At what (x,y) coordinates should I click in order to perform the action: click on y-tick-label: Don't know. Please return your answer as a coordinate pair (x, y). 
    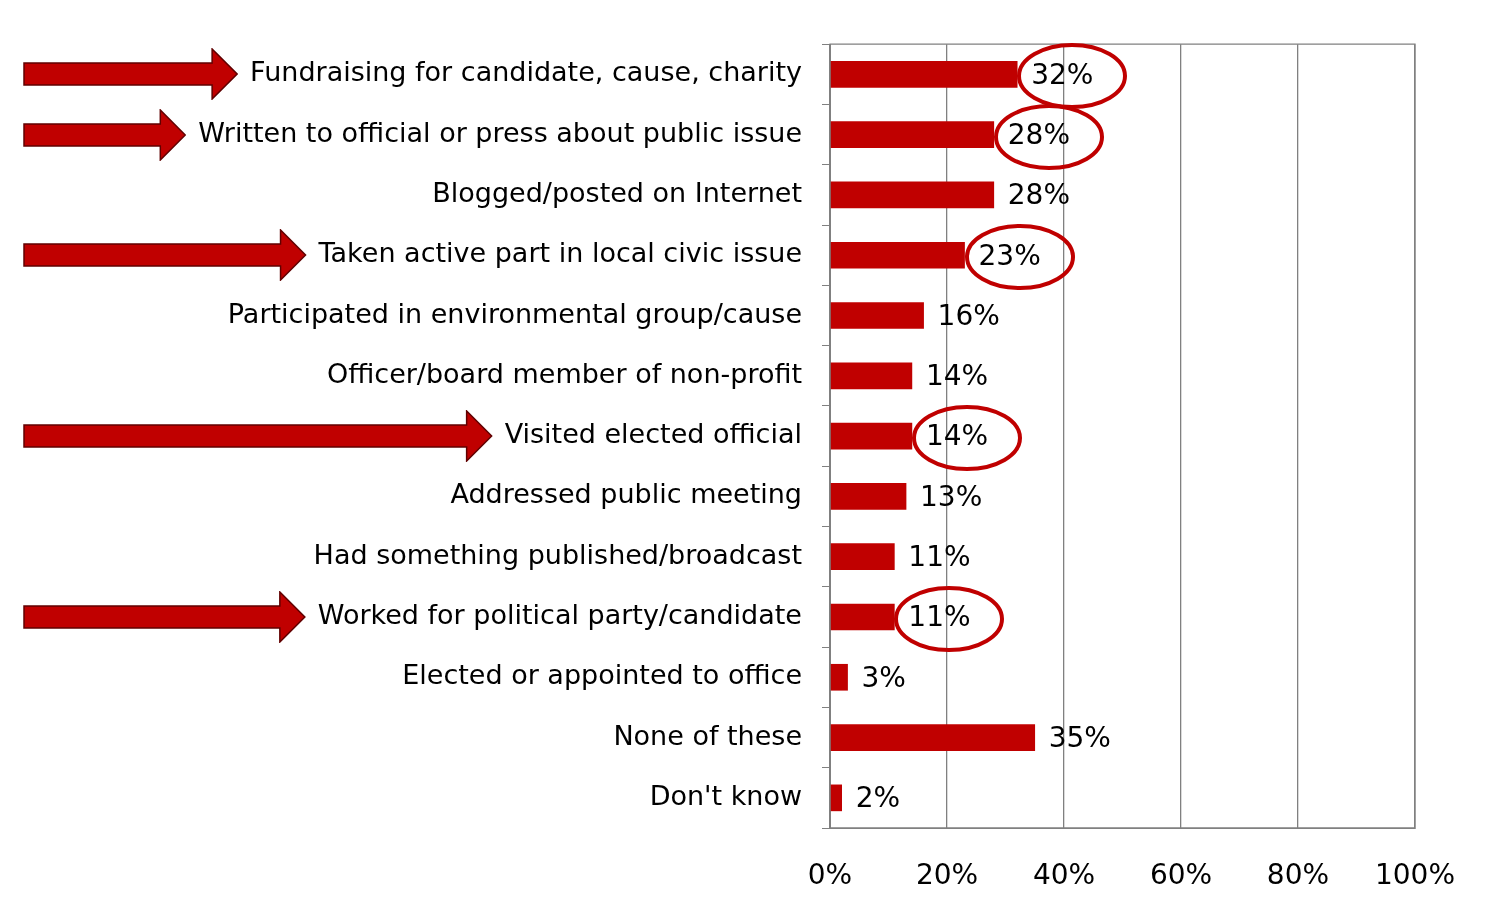
    Looking at the image, I should click on (725, 795).